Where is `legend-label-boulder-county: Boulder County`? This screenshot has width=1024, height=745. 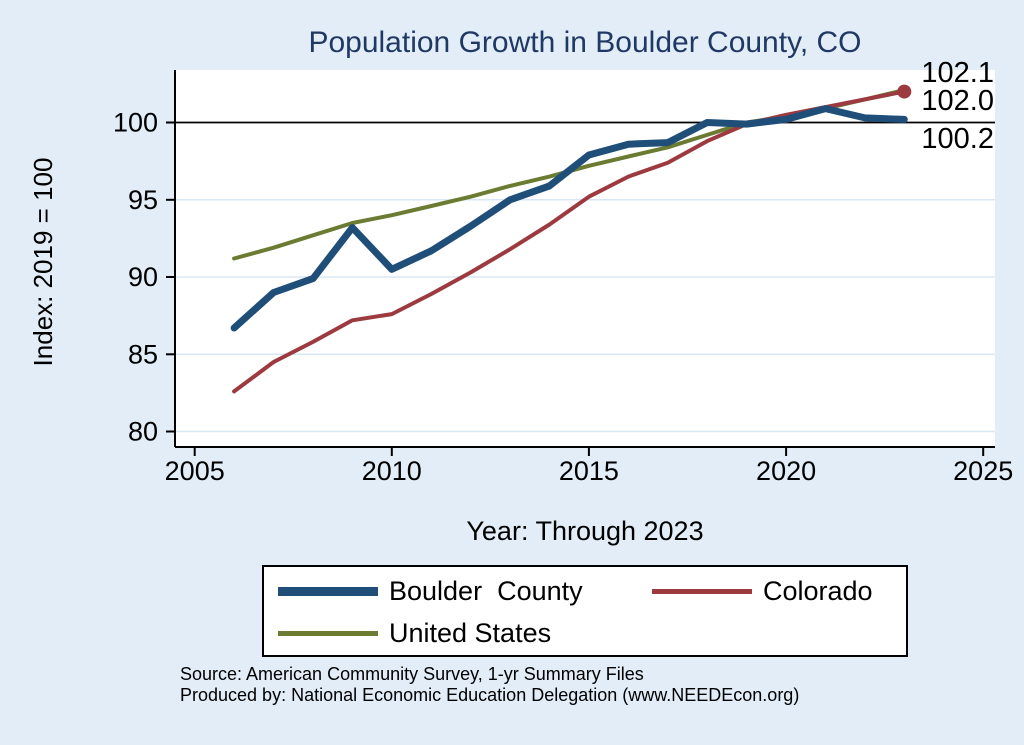 legend-label-boulder-county: Boulder County is located at coordinates (486, 590).